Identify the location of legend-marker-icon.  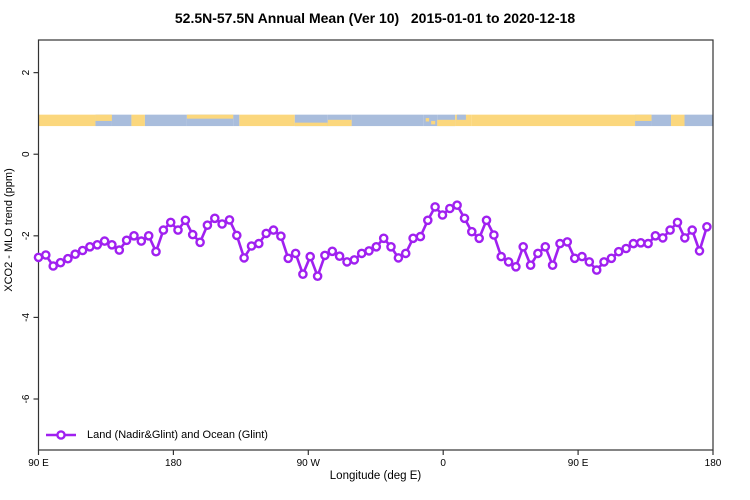
(61, 435).